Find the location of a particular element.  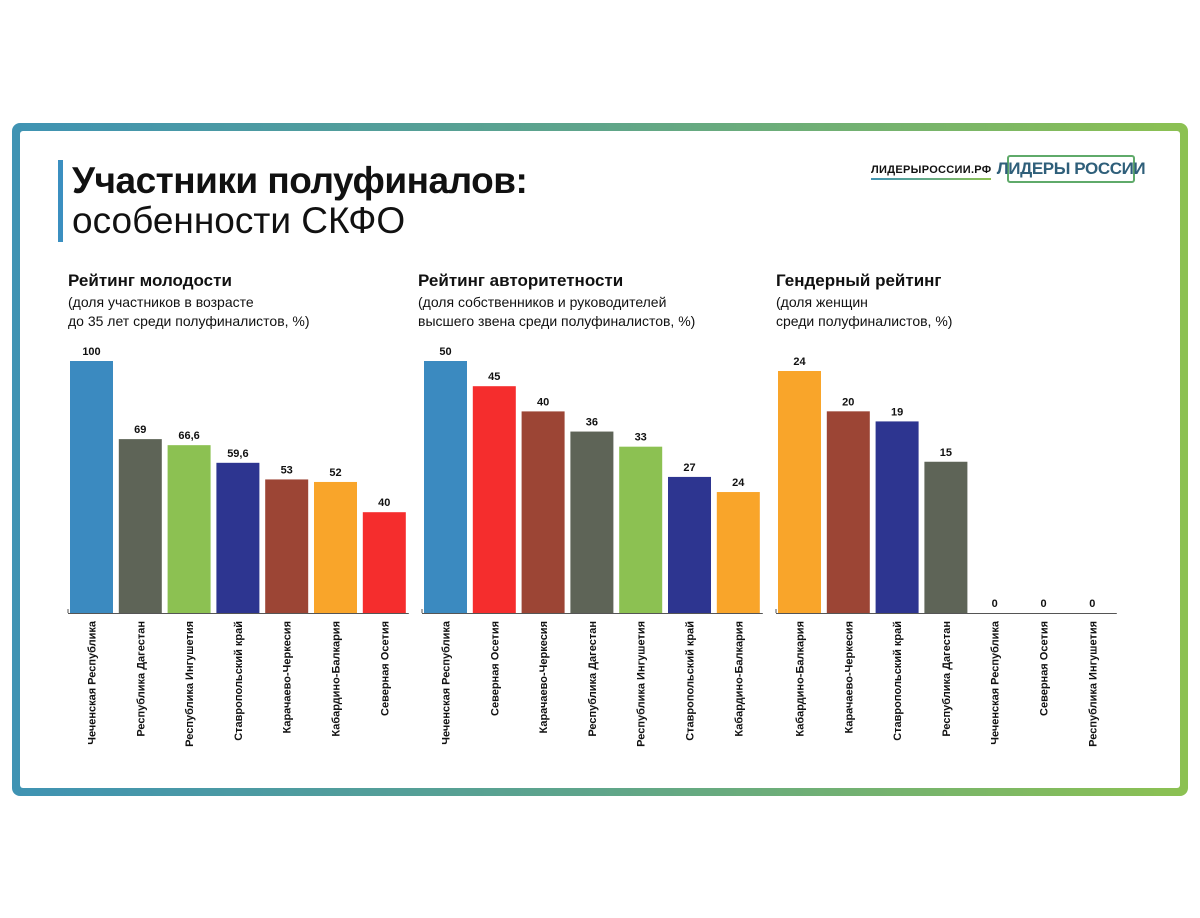

chart-subtitle-line1: (доля женщин is located at coordinates (822, 302).